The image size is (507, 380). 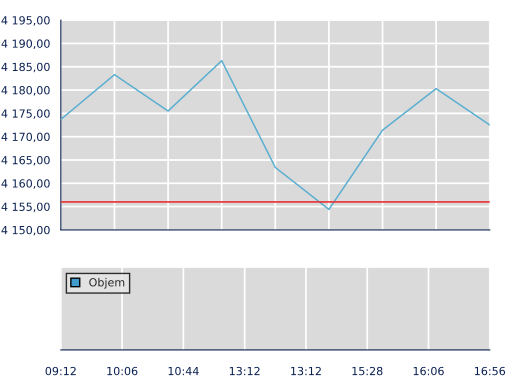 I want to click on y-tick-label: 4 185,00, so click(x=25, y=67).